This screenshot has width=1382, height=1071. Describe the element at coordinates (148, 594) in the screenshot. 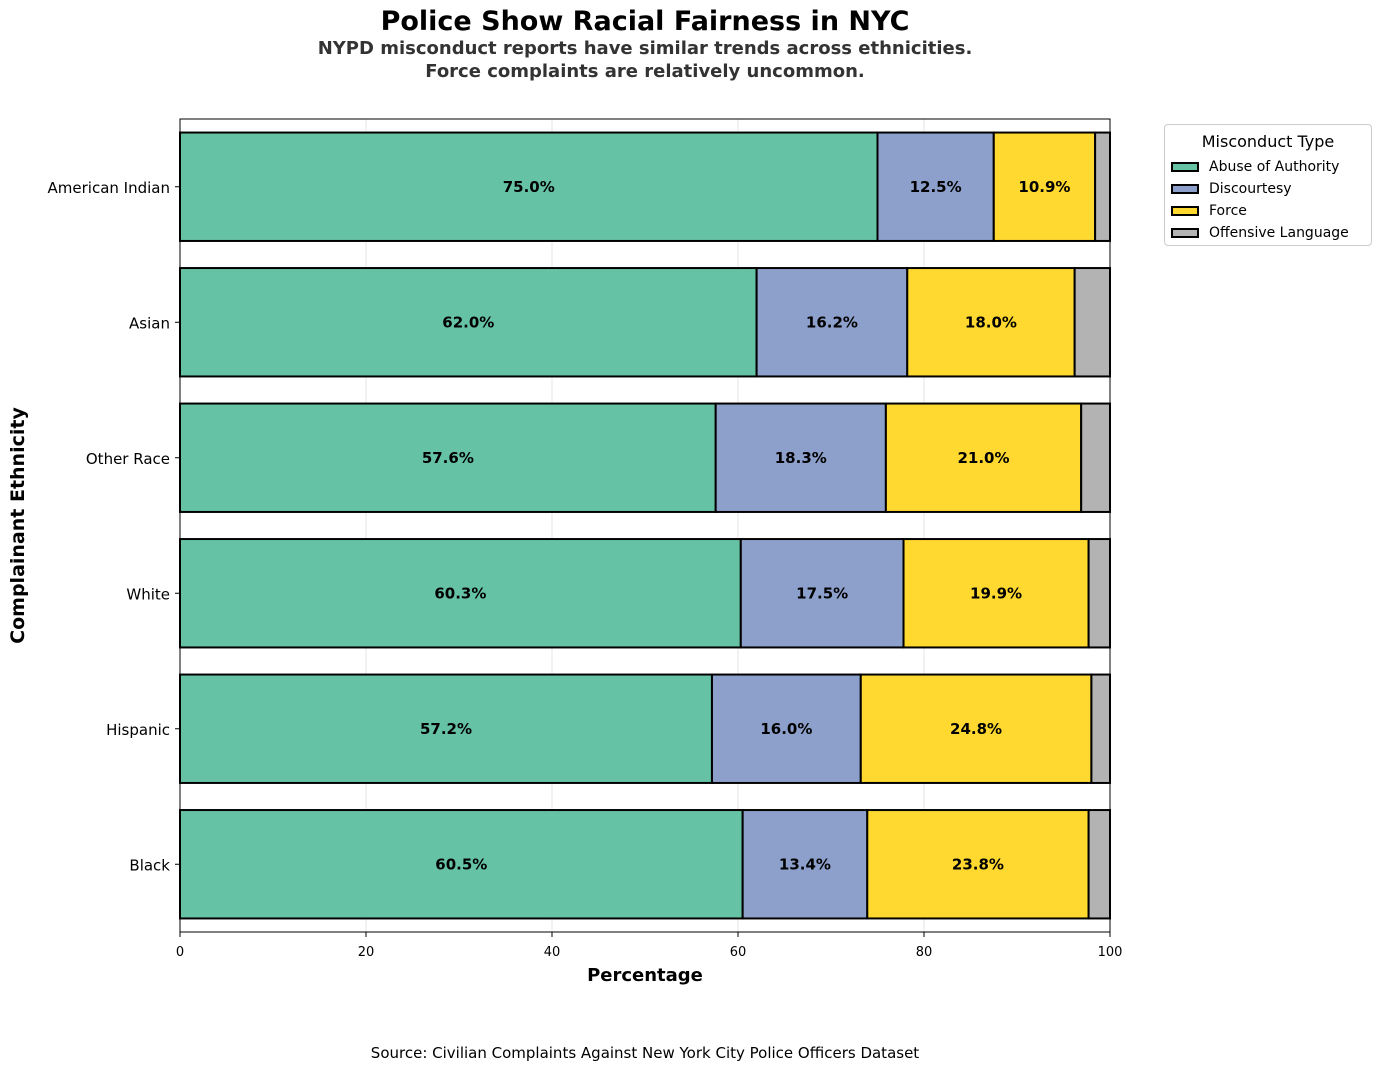

I see `ytick-label-3: White` at that location.